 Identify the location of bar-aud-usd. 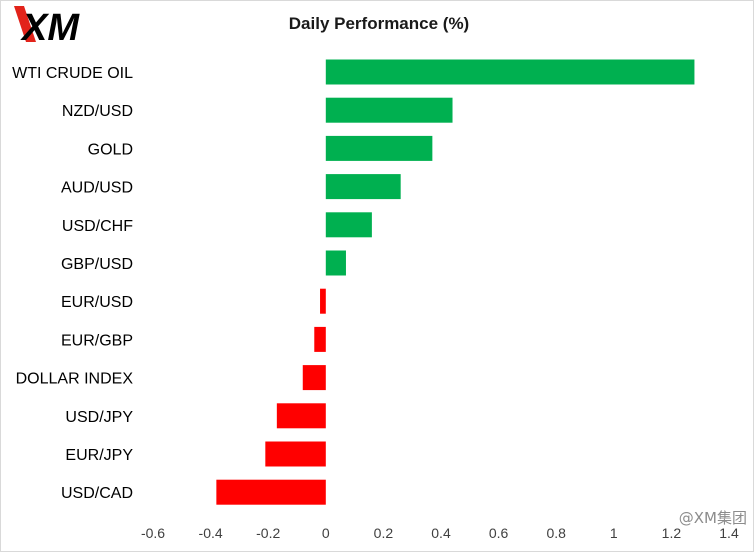
(363, 187).